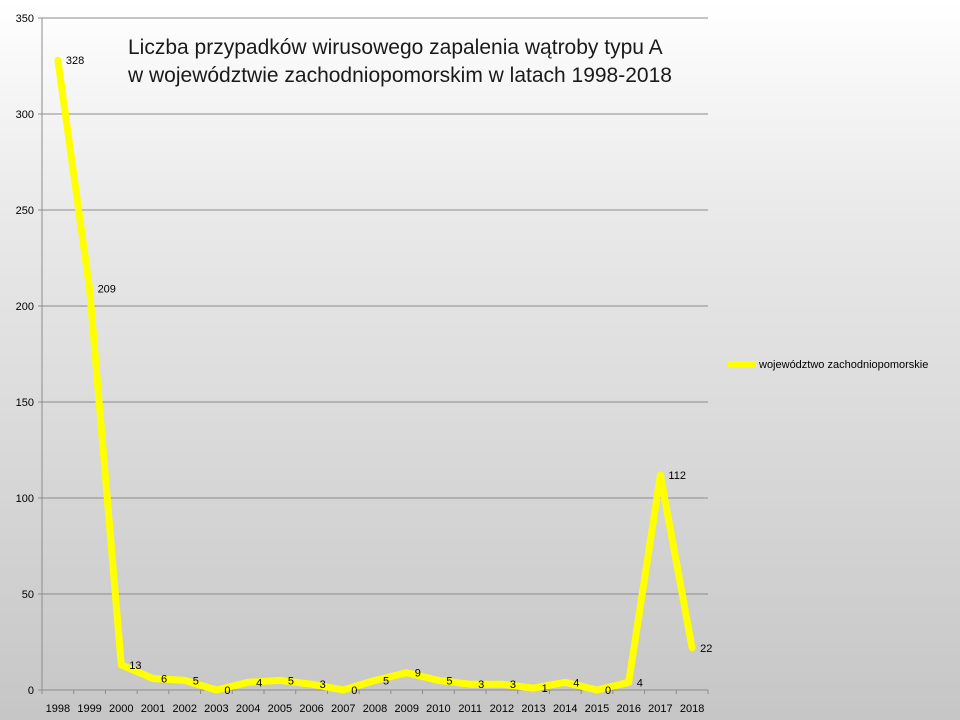 This screenshot has height=720, width=960. What do you see at coordinates (259, 683) in the screenshot?
I see `data-label-2004: 4` at bounding box center [259, 683].